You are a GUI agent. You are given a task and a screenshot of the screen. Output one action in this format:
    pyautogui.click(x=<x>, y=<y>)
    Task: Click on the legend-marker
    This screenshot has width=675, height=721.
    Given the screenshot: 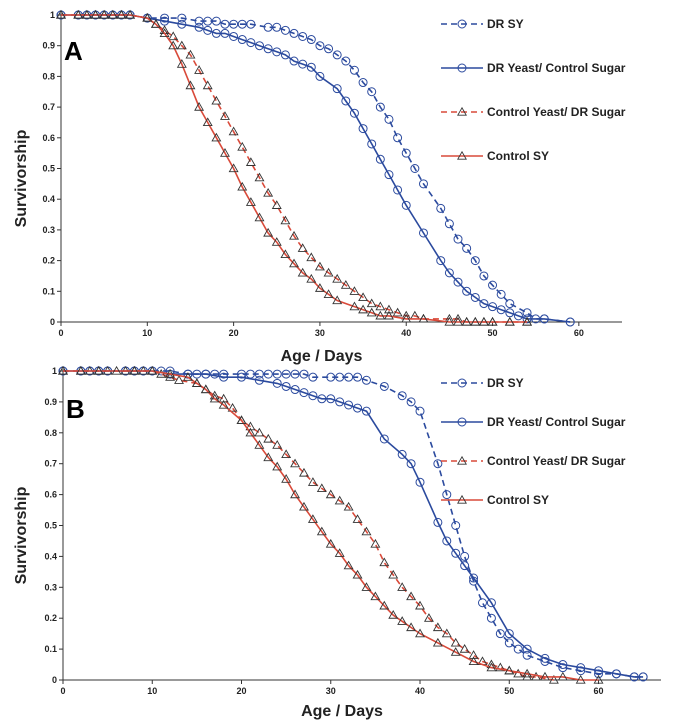 What is the action you would take?
    pyautogui.click(x=462, y=24)
    